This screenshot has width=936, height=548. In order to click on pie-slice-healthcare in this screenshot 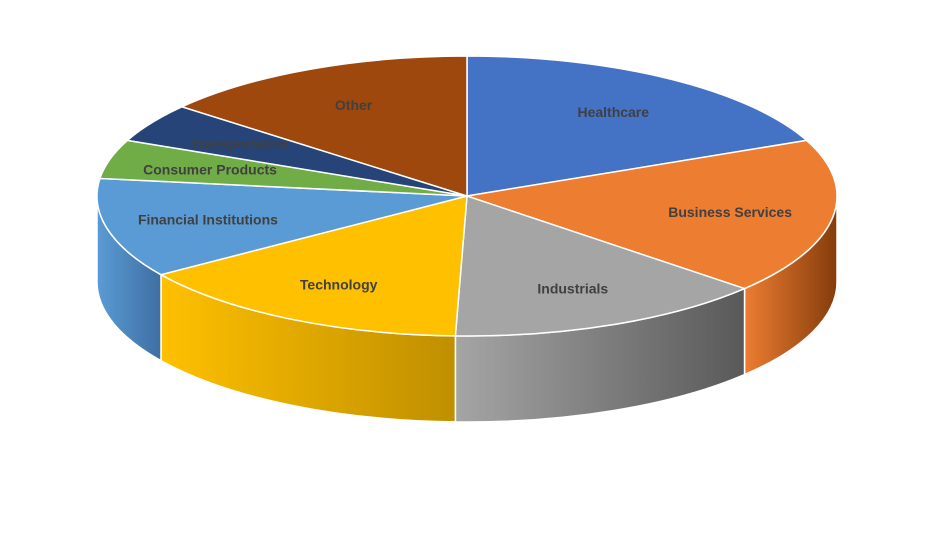, I will do `click(637, 126)`.